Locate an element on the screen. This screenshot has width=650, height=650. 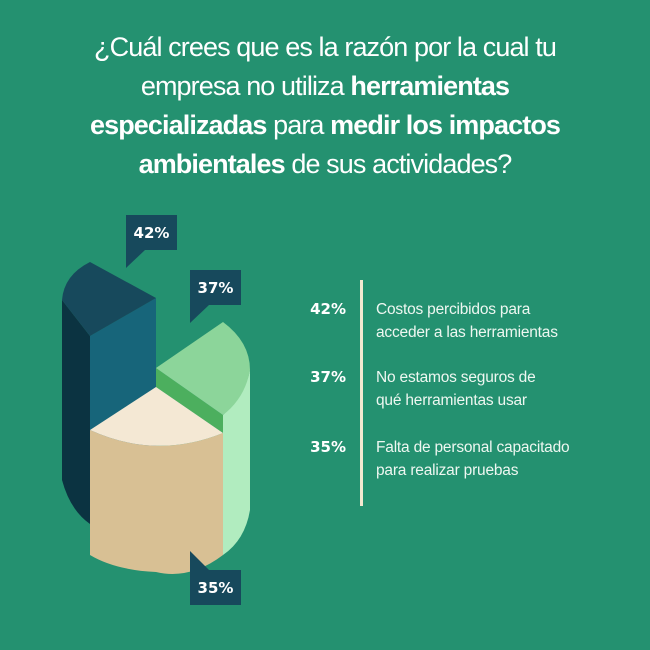
legend-pct: 35% is located at coordinates (328, 447).